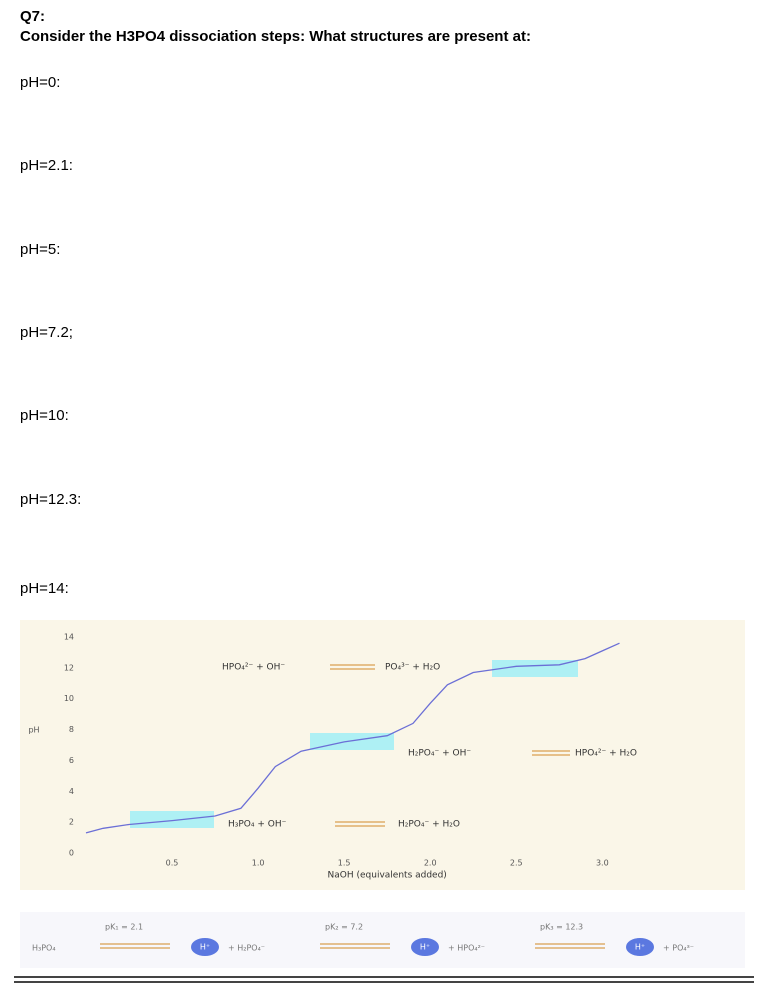 The width and height of the screenshot is (768, 994). Describe the element at coordinates (466, 948) in the screenshot. I see `conjugate-base: + HPO₄²⁻` at that location.